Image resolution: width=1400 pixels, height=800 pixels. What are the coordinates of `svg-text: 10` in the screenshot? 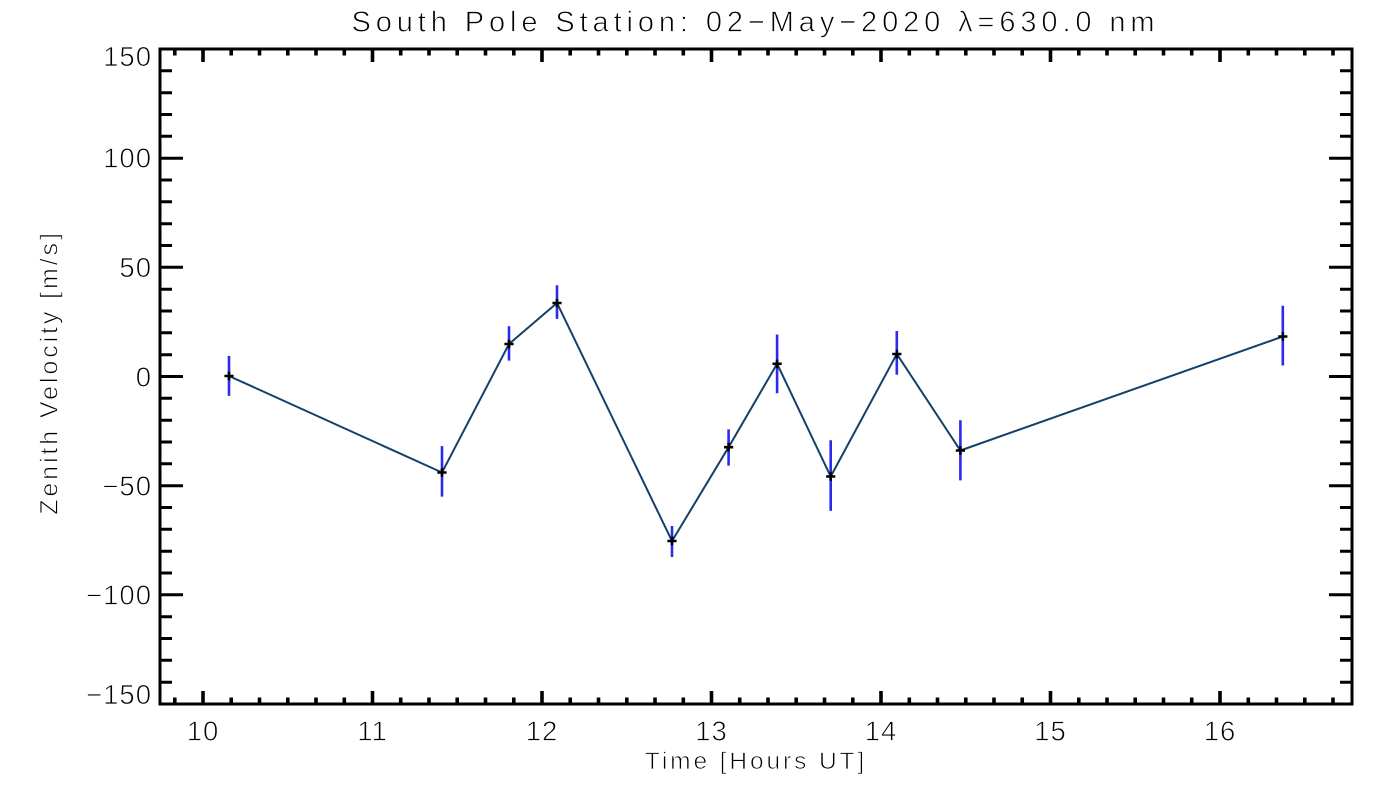 It's located at (203, 731).